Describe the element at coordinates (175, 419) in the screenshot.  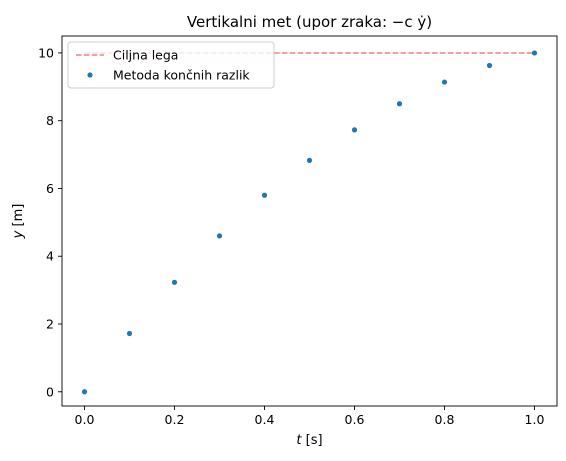
I see `x-tick-label: 0.2` at that location.